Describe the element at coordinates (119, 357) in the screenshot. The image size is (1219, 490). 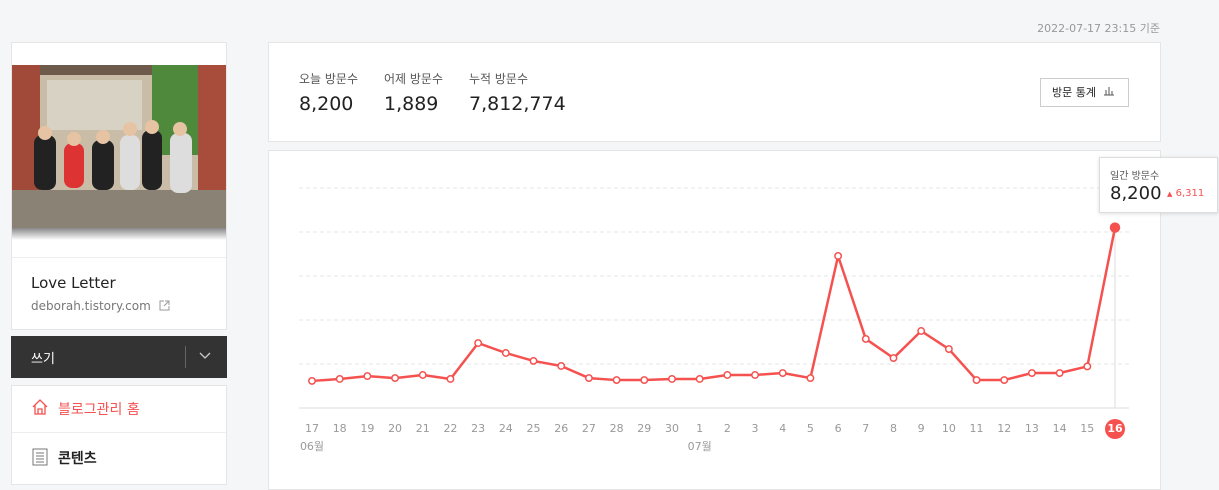
I see `write-button: 쓰기` at that location.